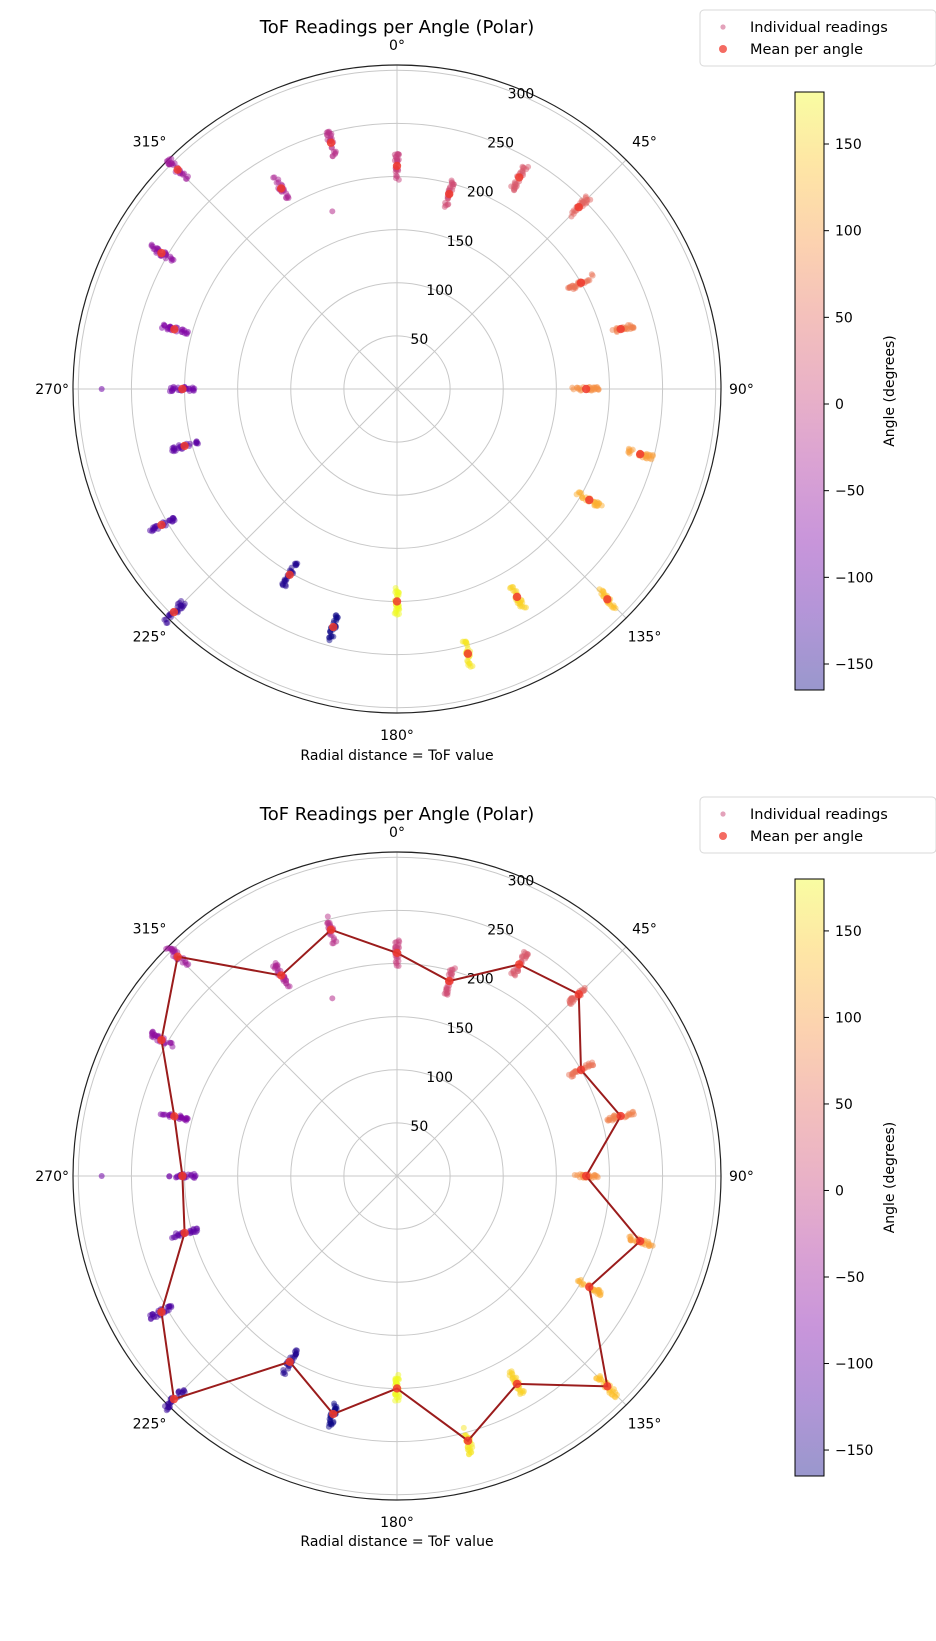 This screenshot has width=936, height=1641. I want to click on legend-label: Individual readings, so click(819, 28).